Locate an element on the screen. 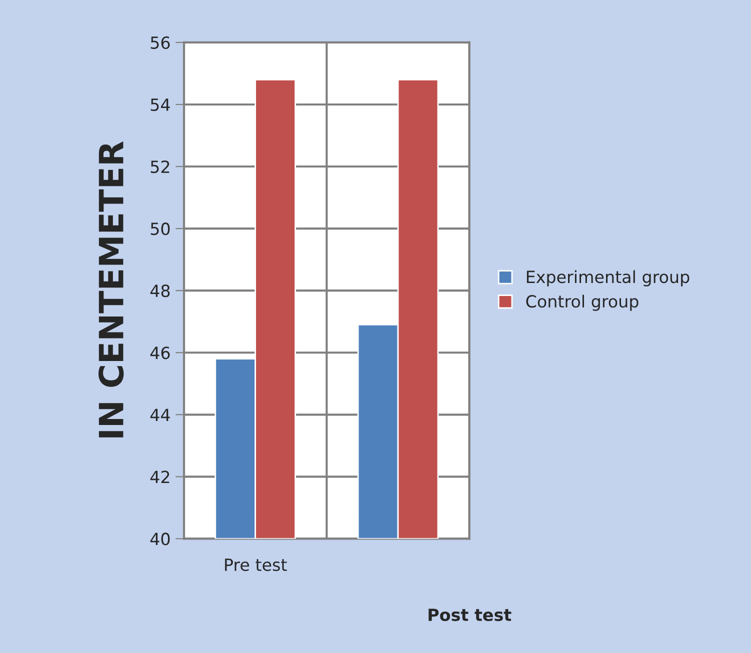 The height and width of the screenshot is (653, 751). y-tick-label: 48 is located at coordinates (160, 291).